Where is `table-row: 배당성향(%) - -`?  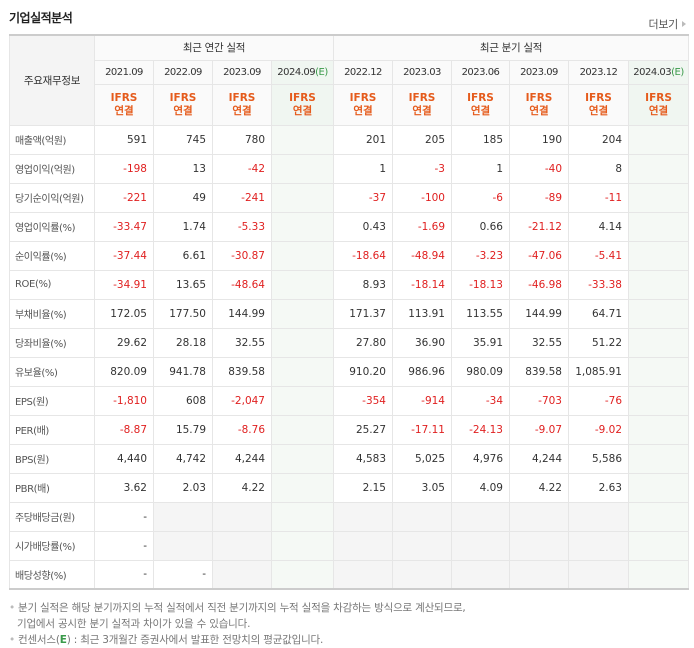
table-row: 배당성향(%) - - is located at coordinates (349, 574).